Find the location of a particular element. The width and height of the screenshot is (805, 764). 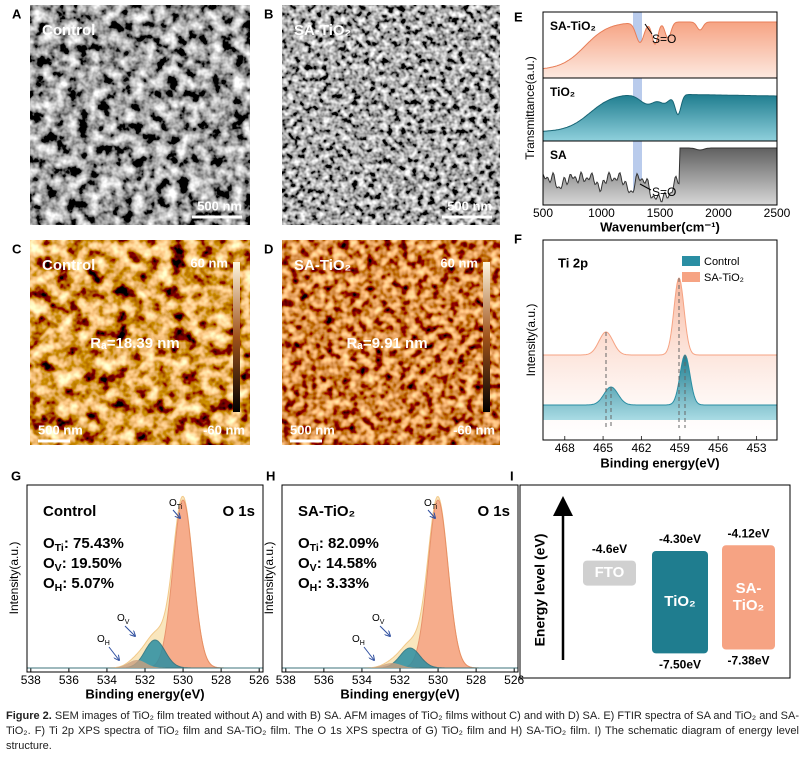

panel-title: Control is located at coordinates (69, 511).